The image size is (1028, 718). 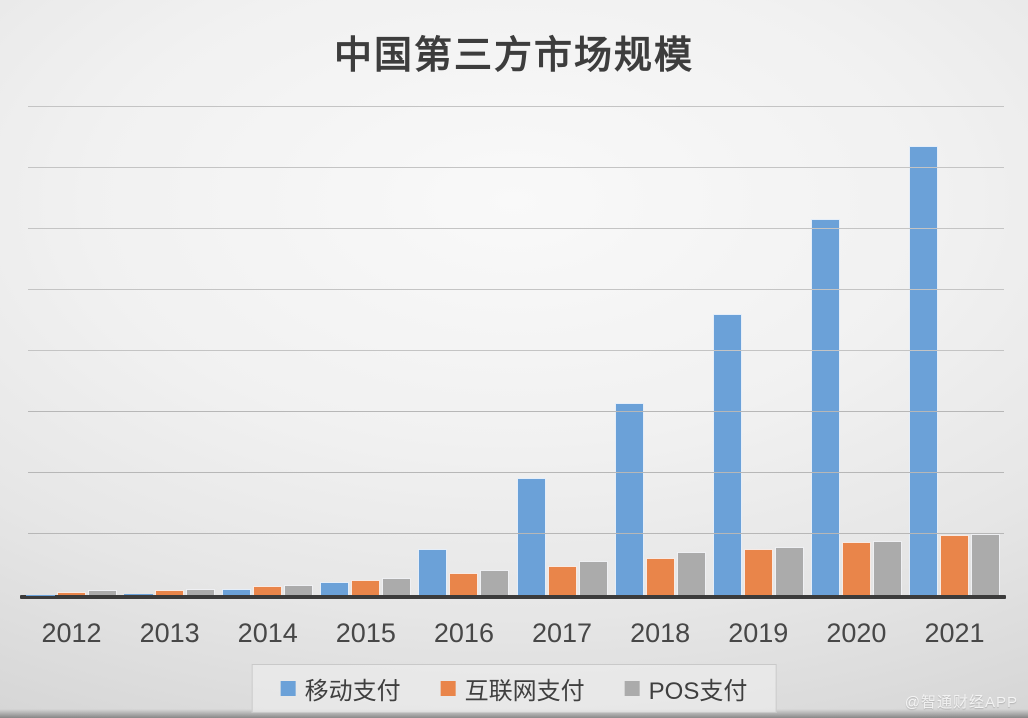 What do you see at coordinates (856, 432) in the screenshot?
I see `bar-group-2020: 2020` at bounding box center [856, 432].